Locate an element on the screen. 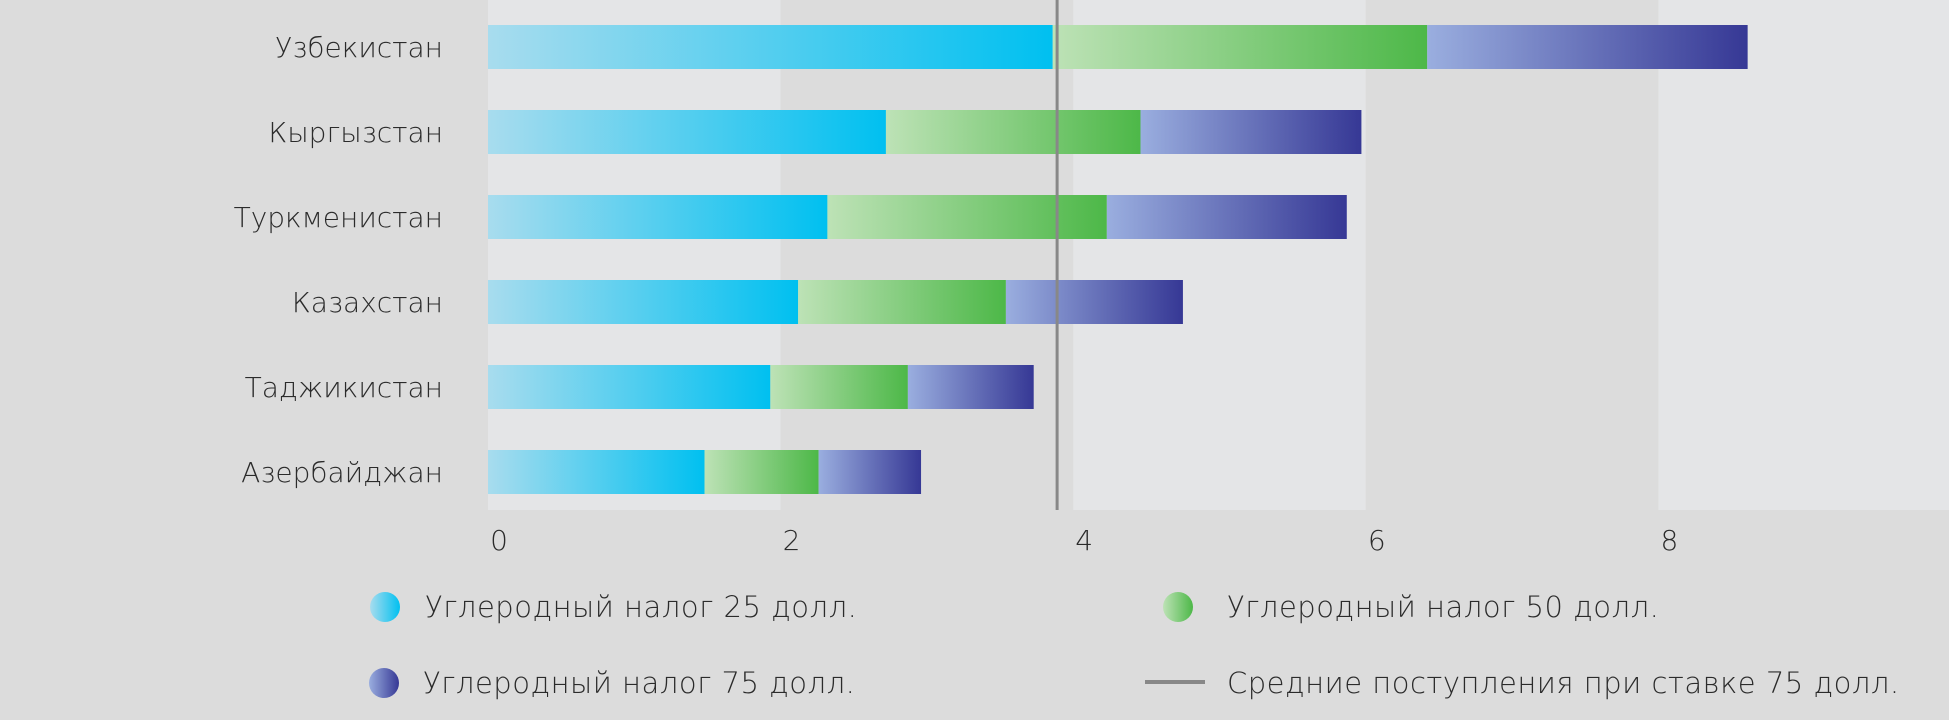 This screenshot has height=720, width=1949. x-axis-ticks: 0 2 4 6 8 is located at coordinates (1084, 540).